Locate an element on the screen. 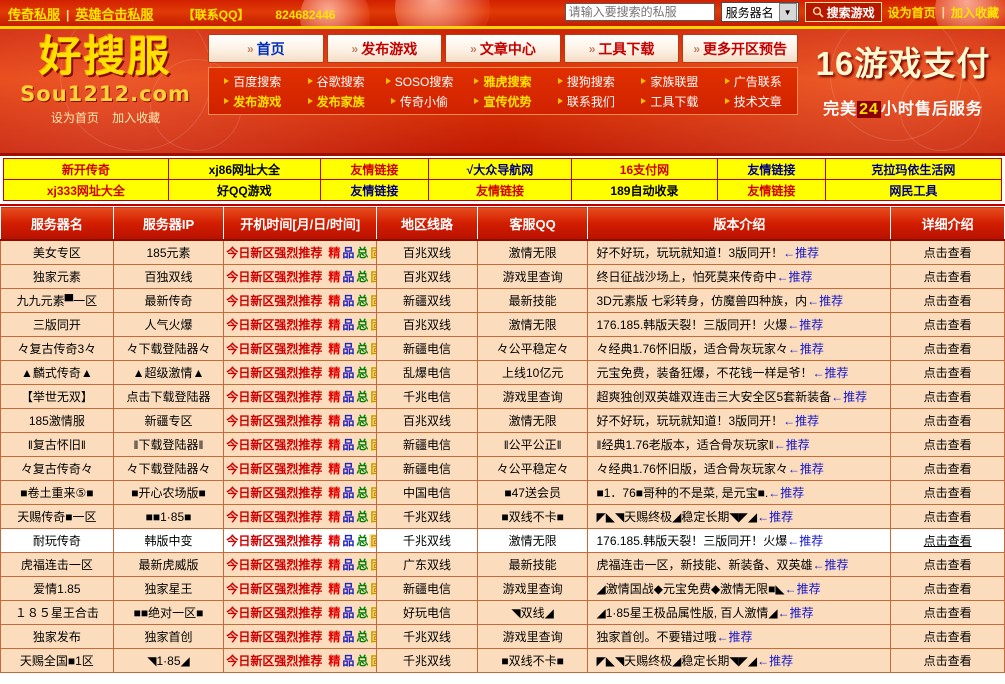 The width and height of the screenshot is (1005, 684). subnav-item-r2-4: 联系我们 is located at coordinates (586, 101).